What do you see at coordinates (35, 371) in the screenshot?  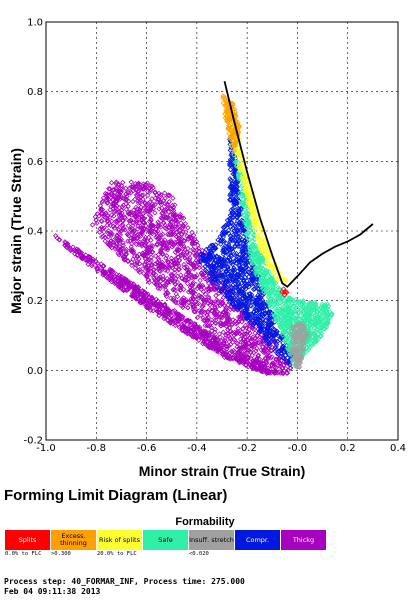 I see `y-tick-label: 0.0` at bounding box center [35, 371].